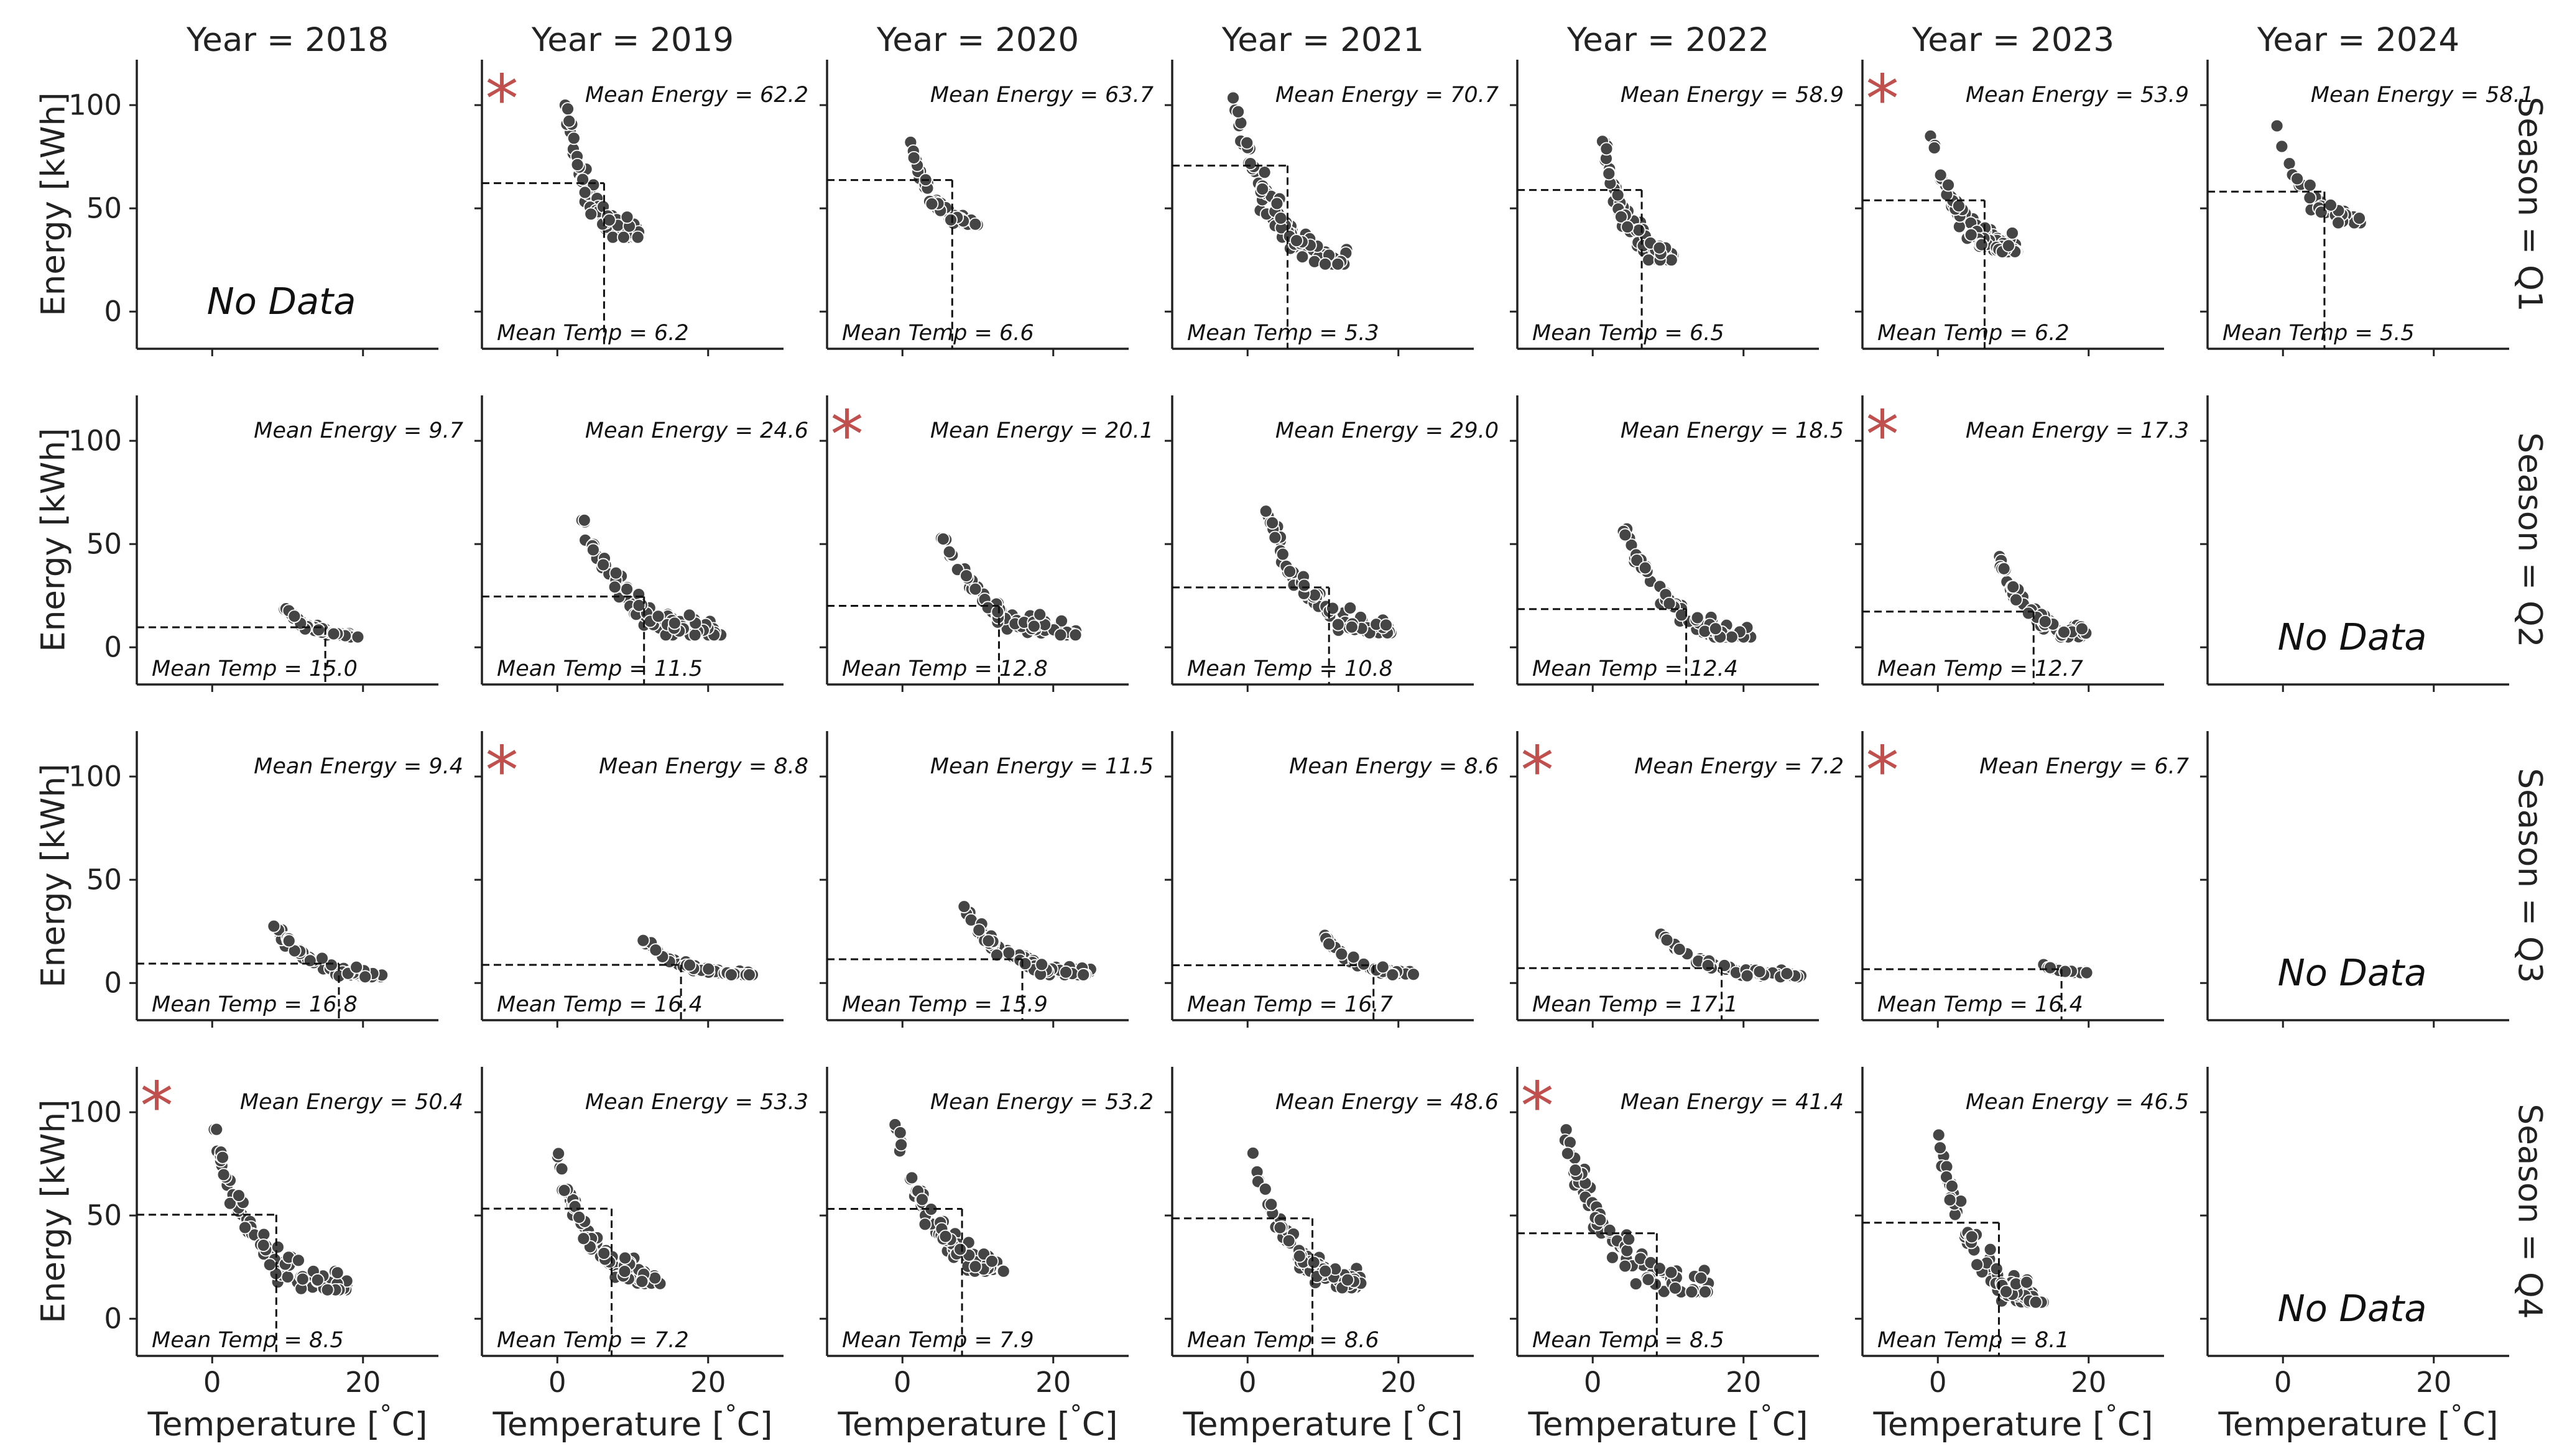 This screenshot has height=1456, width=2567. What do you see at coordinates (641, 543) in the screenshot?
I see `panel-2019-Q2: Mean Energy = 24.6 Mean Temp = 11.5` at bounding box center [641, 543].